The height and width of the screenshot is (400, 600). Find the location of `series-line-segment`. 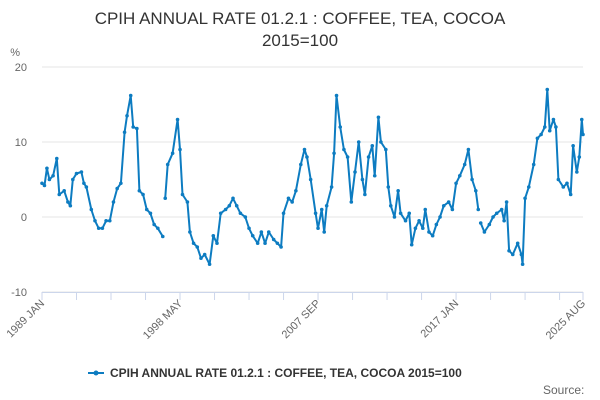

series-line-segment is located at coordinates (531, 177).